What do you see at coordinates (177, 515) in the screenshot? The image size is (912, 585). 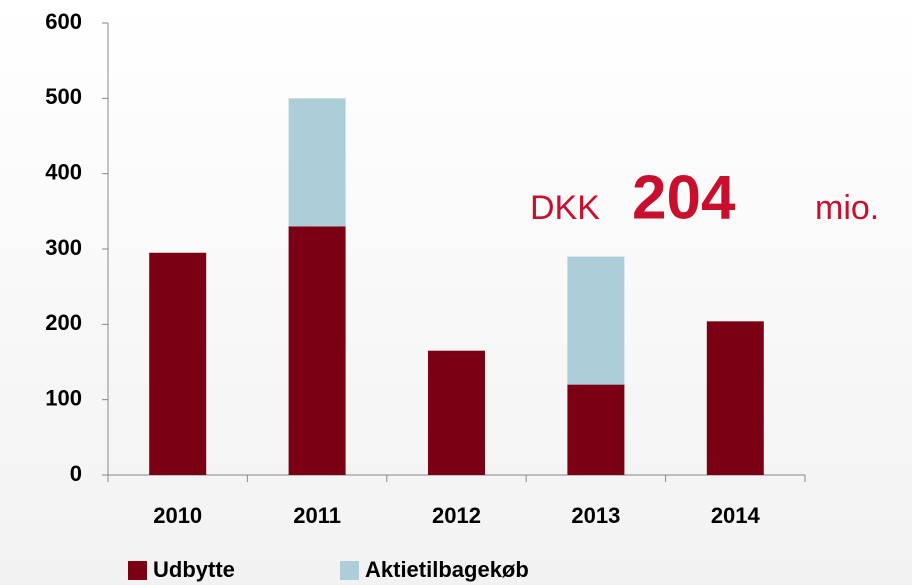 I see `x-tick-label: 2010` at bounding box center [177, 515].